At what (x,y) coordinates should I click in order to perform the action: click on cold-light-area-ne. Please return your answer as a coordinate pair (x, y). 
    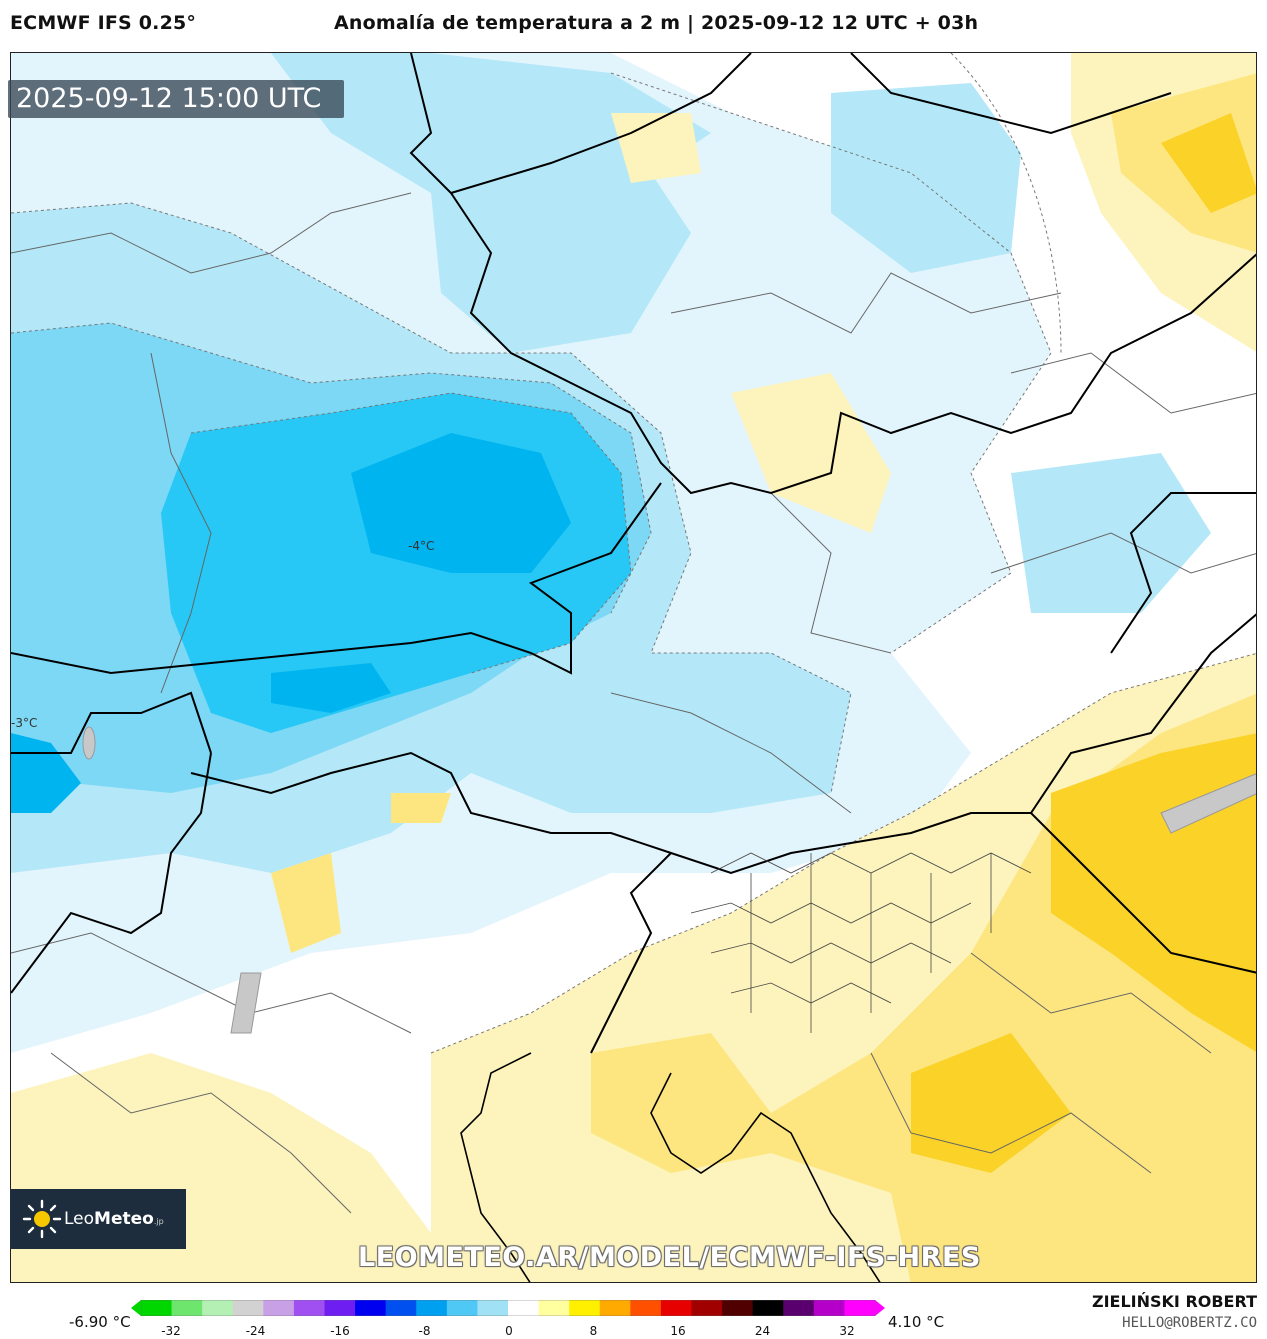
    Looking at the image, I should click on (926, 178).